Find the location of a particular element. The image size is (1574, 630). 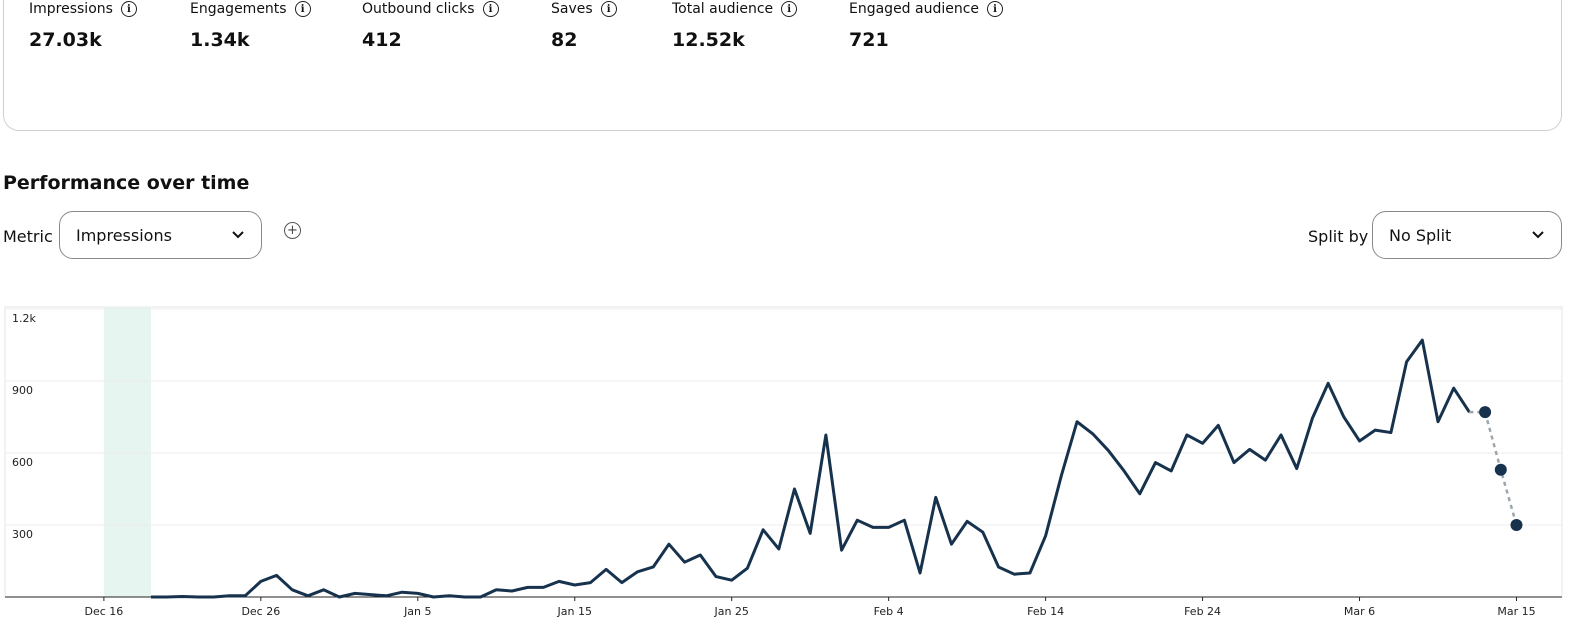

x-tick-label: Mar 15 is located at coordinates (1516, 611).